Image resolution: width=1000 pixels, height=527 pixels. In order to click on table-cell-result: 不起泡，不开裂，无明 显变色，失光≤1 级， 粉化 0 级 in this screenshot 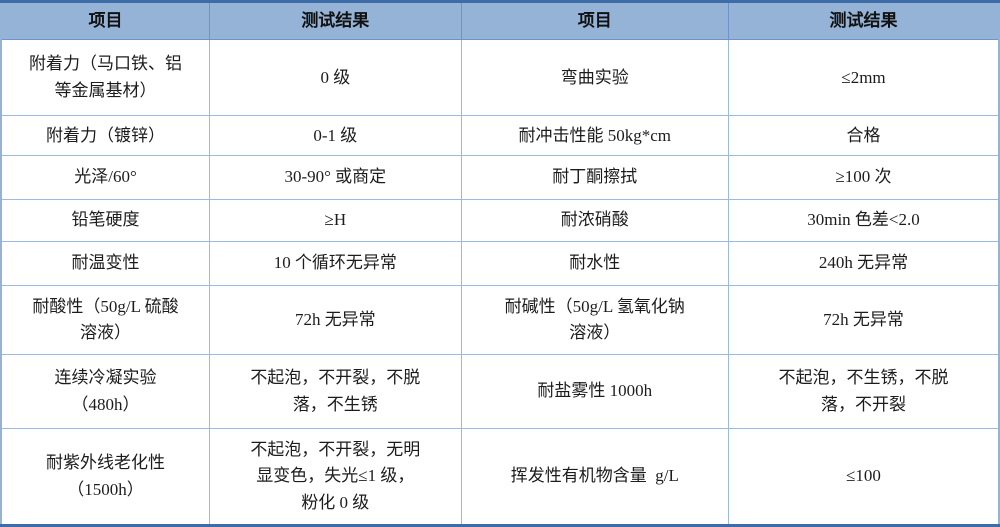, I will do `click(335, 477)`.